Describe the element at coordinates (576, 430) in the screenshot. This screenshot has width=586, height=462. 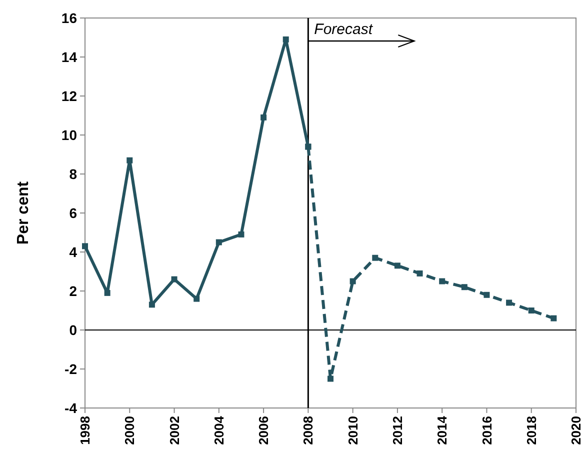
I see `x-tick-label: 2020` at that location.